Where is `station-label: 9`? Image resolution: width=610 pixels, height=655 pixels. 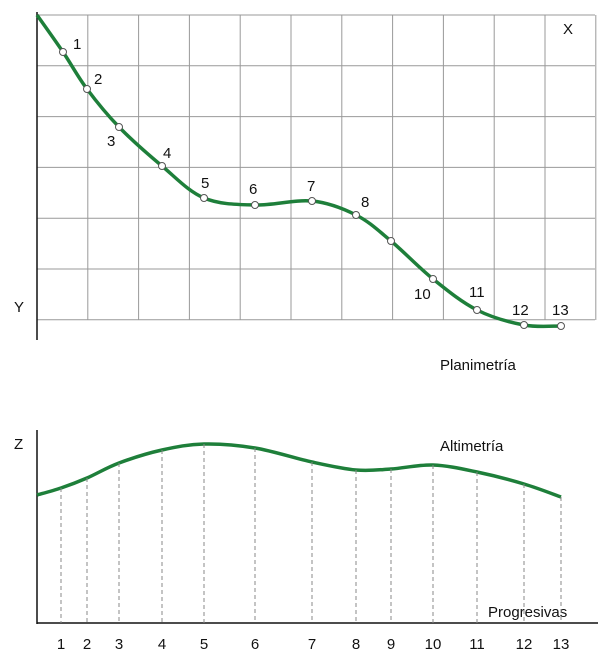 station-label: 9 is located at coordinates (391, 644).